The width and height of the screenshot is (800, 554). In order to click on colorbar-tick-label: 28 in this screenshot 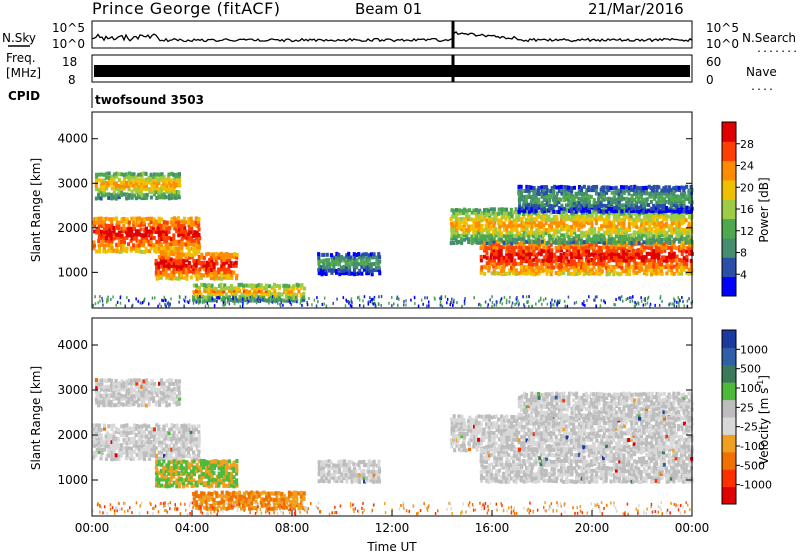, I will do `click(747, 144)`.